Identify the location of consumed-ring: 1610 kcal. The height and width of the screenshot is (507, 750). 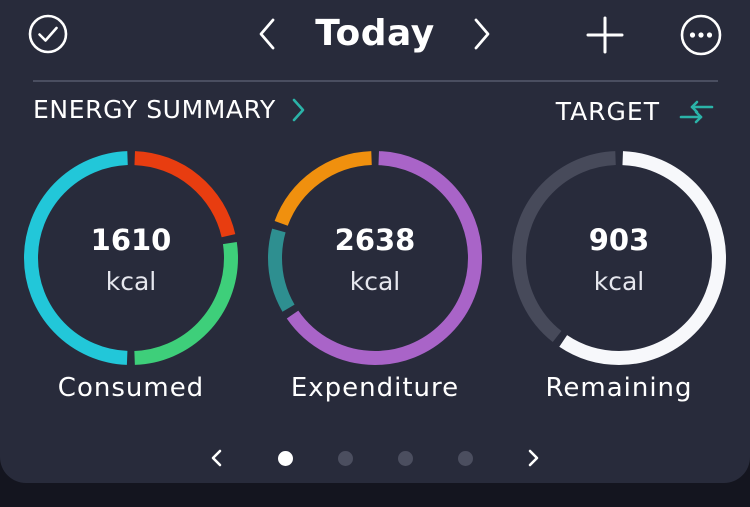
(131, 258).